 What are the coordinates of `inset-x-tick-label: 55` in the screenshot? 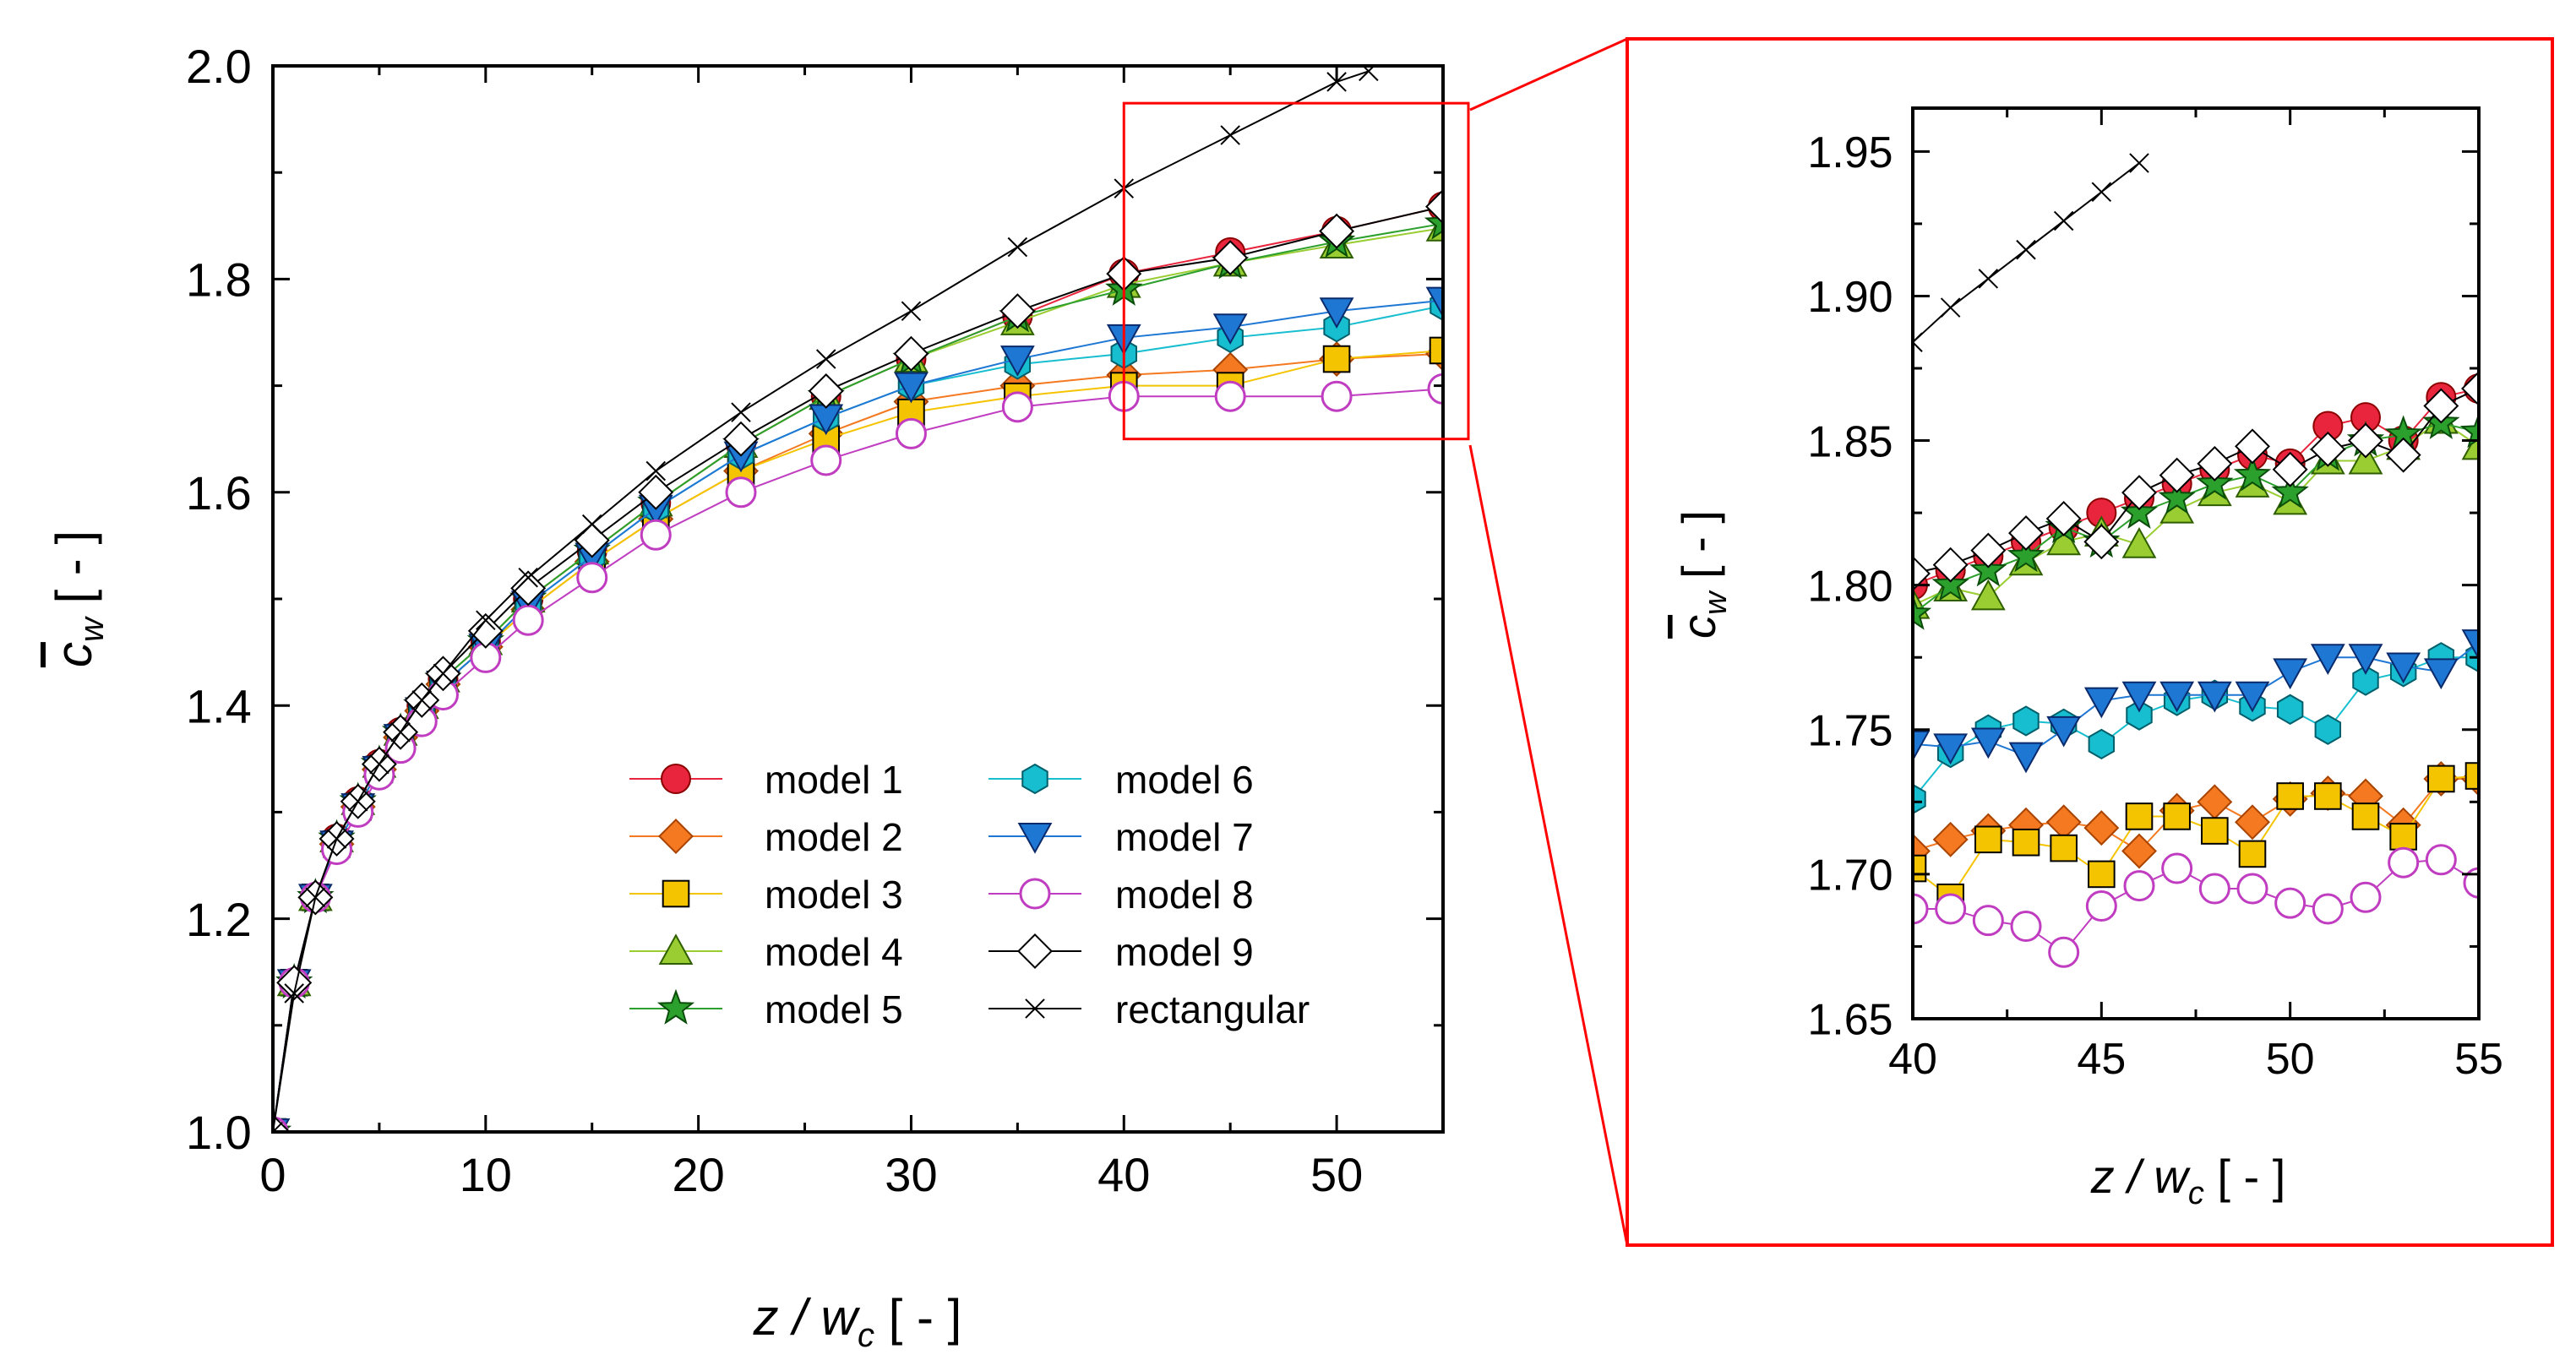 It's located at (2478, 1059).